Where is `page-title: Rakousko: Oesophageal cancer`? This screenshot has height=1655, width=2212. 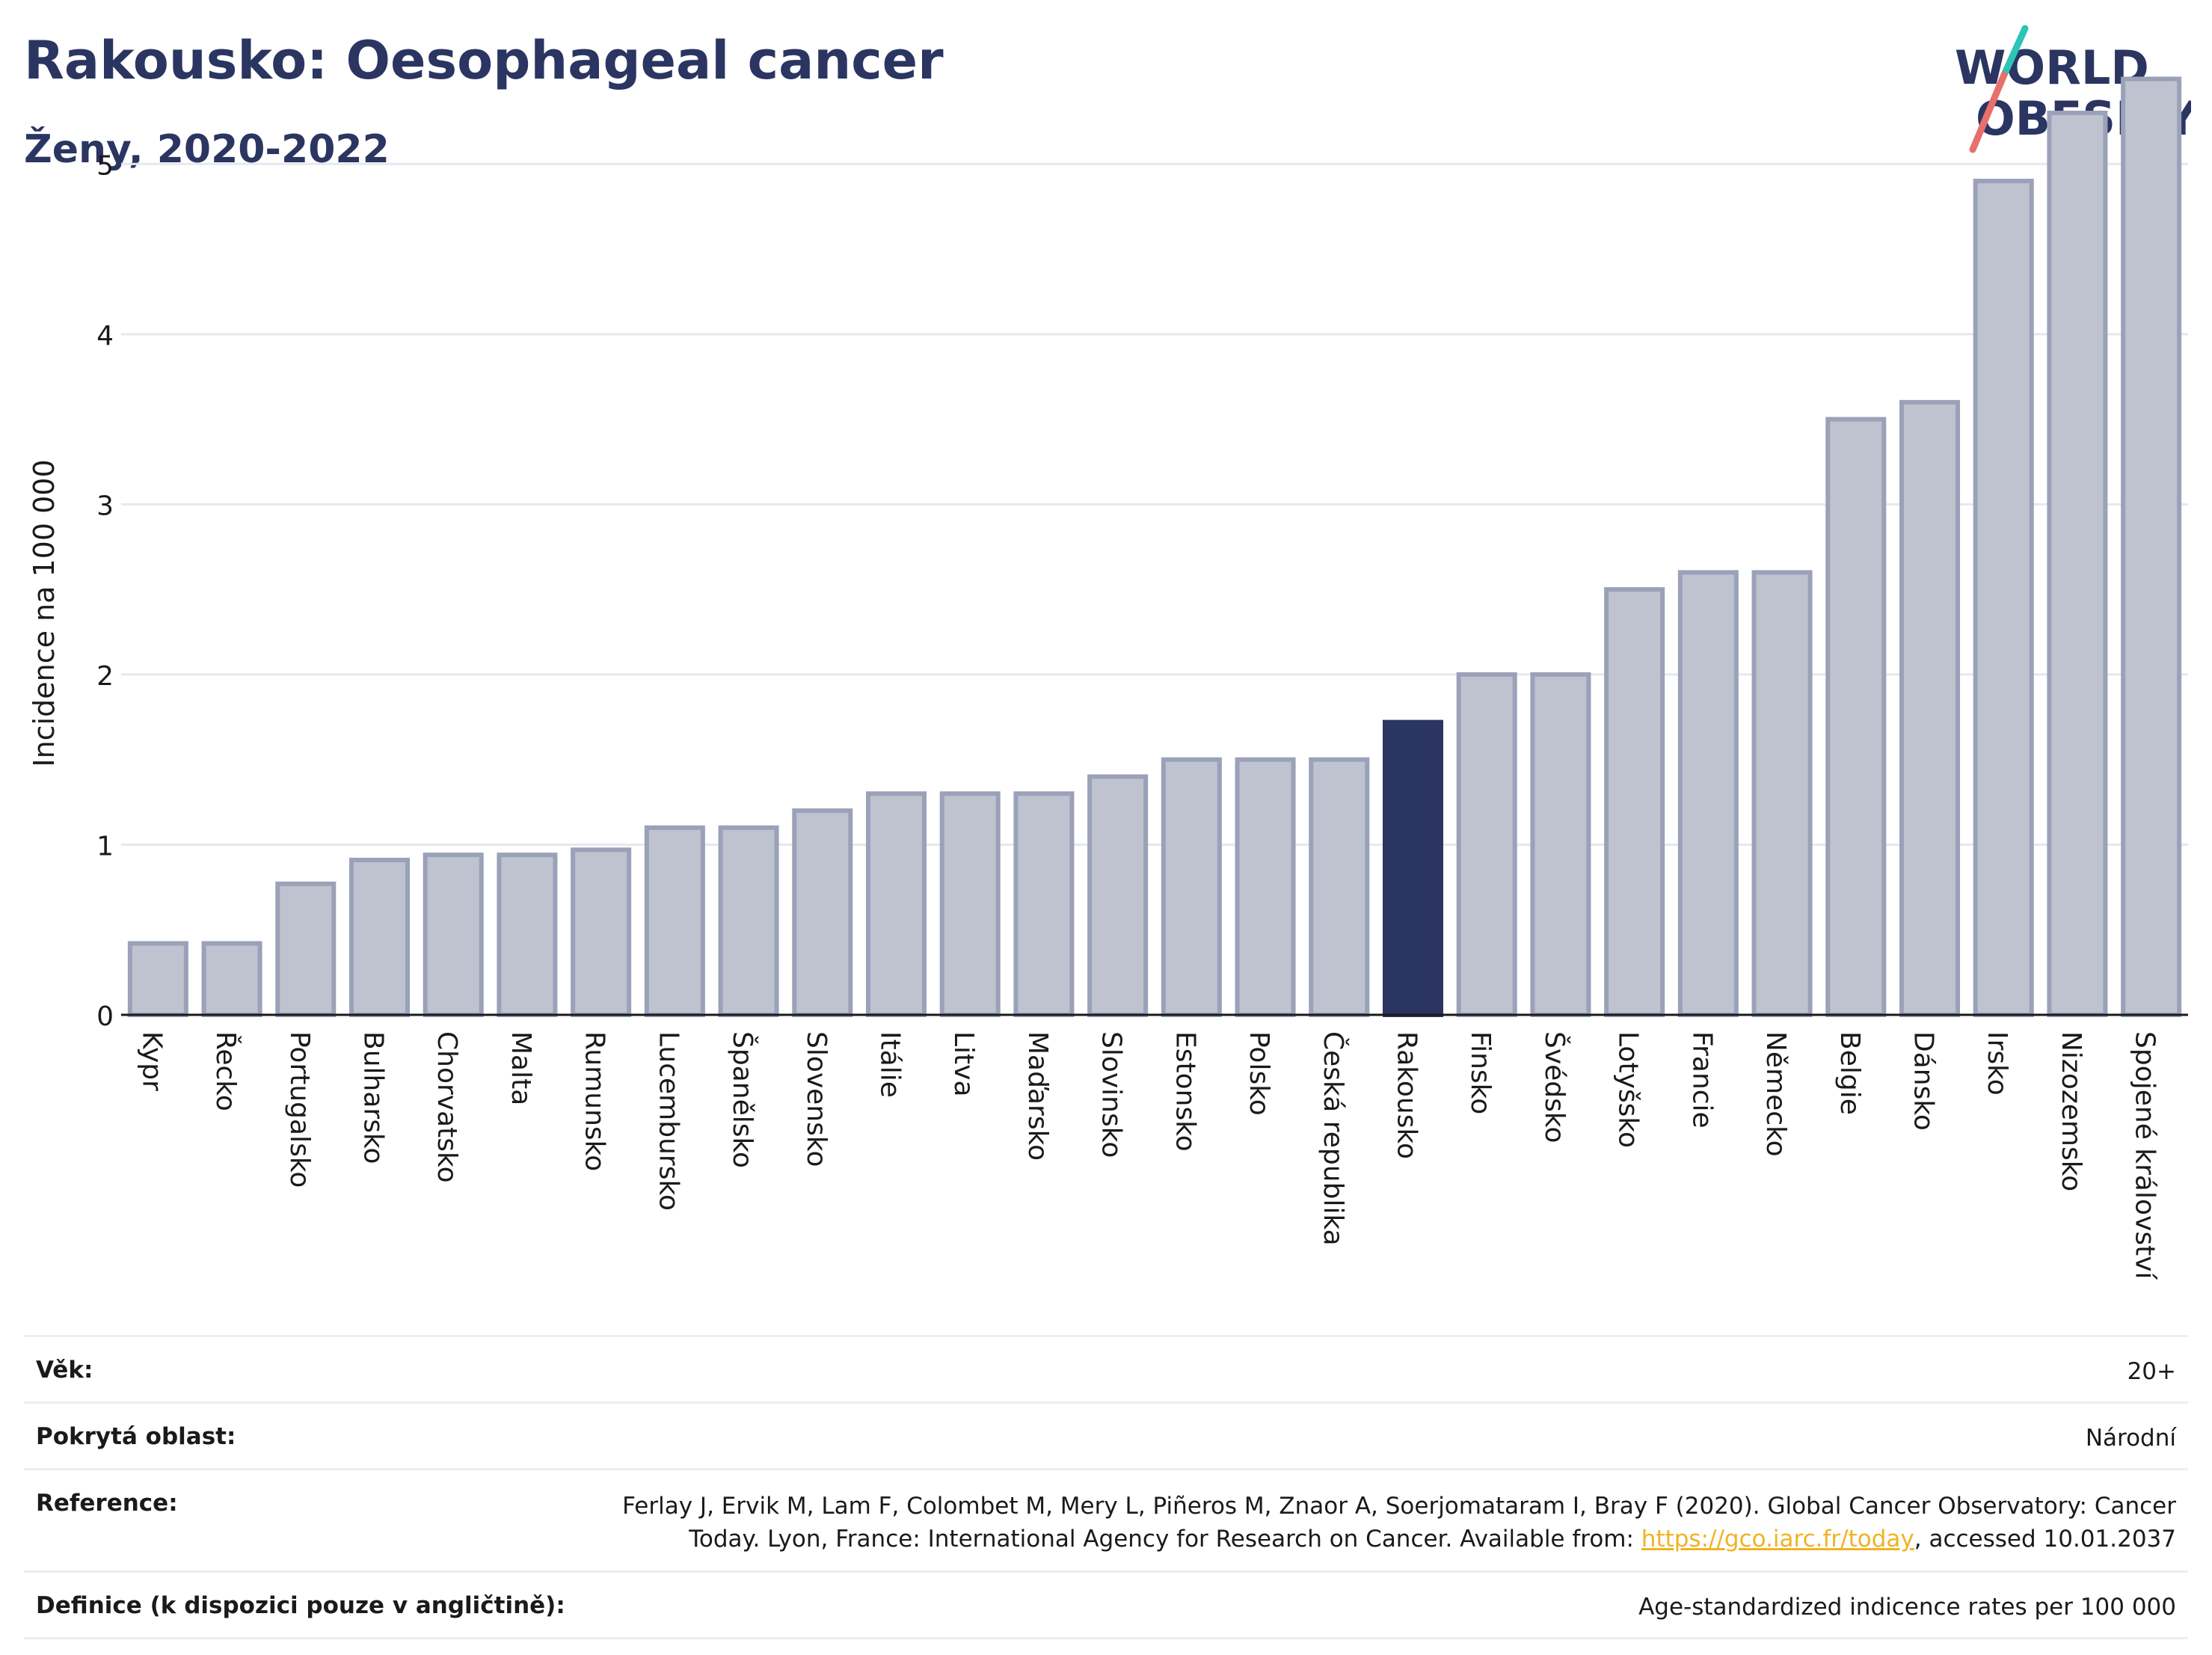 page-title: Rakousko: Oesophageal cancer is located at coordinates (484, 60).